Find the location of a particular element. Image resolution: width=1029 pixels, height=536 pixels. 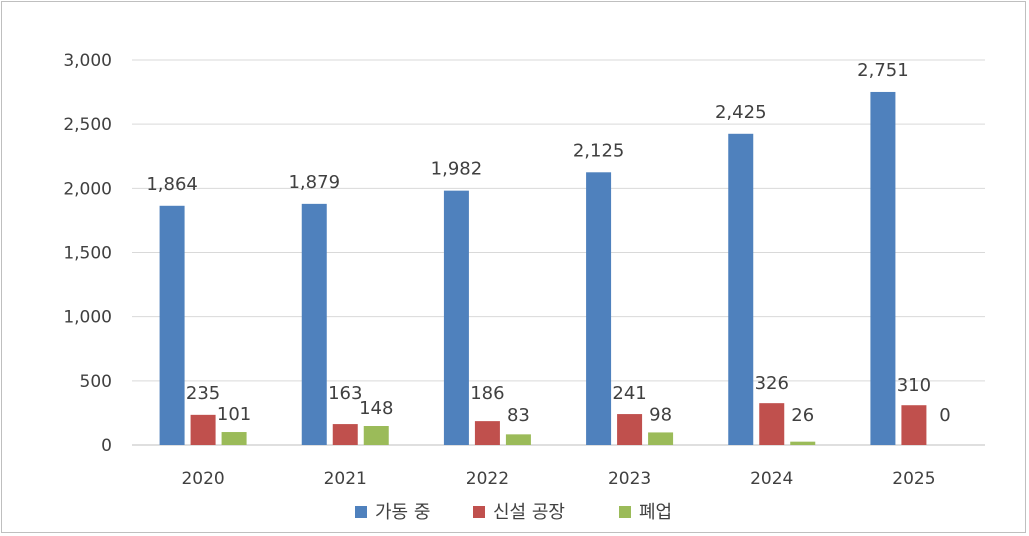

data-label: 1,864 is located at coordinates (172, 184).